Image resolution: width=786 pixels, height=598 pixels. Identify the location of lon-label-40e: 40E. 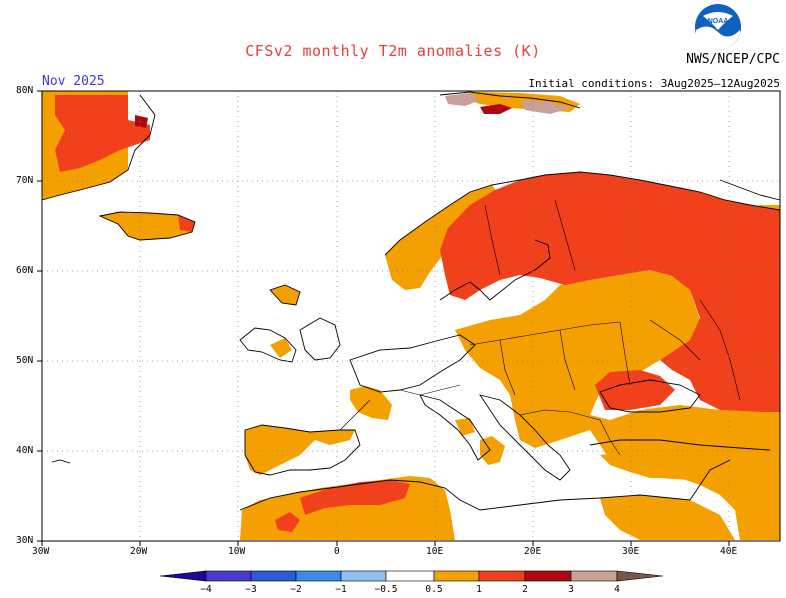
(729, 551).